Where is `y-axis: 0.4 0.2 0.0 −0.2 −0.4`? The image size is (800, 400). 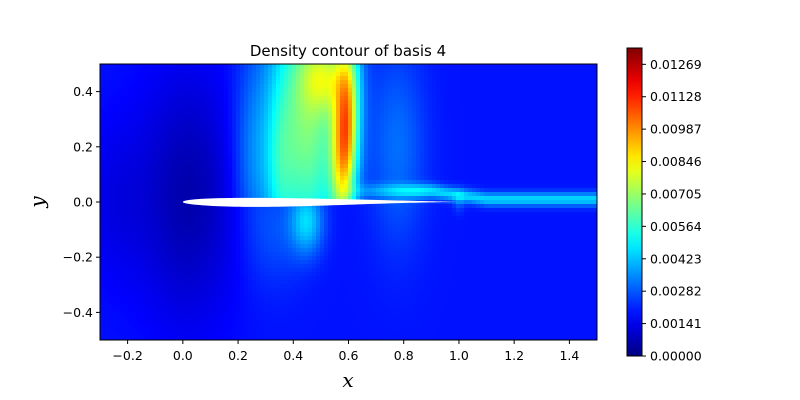 y-axis: 0.4 0.2 0.0 −0.2 −0.4 is located at coordinates (81, 202).